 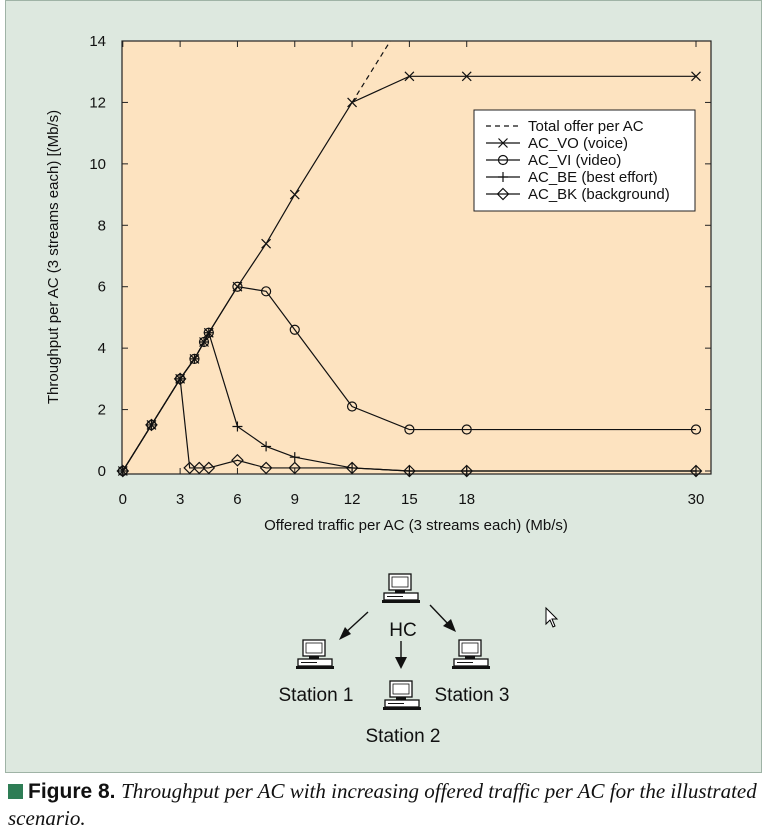 What do you see at coordinates (599, 194) in the screenshot?
I see `legend-label-4: AC_BK (background)` at bounding box center [599, 194].